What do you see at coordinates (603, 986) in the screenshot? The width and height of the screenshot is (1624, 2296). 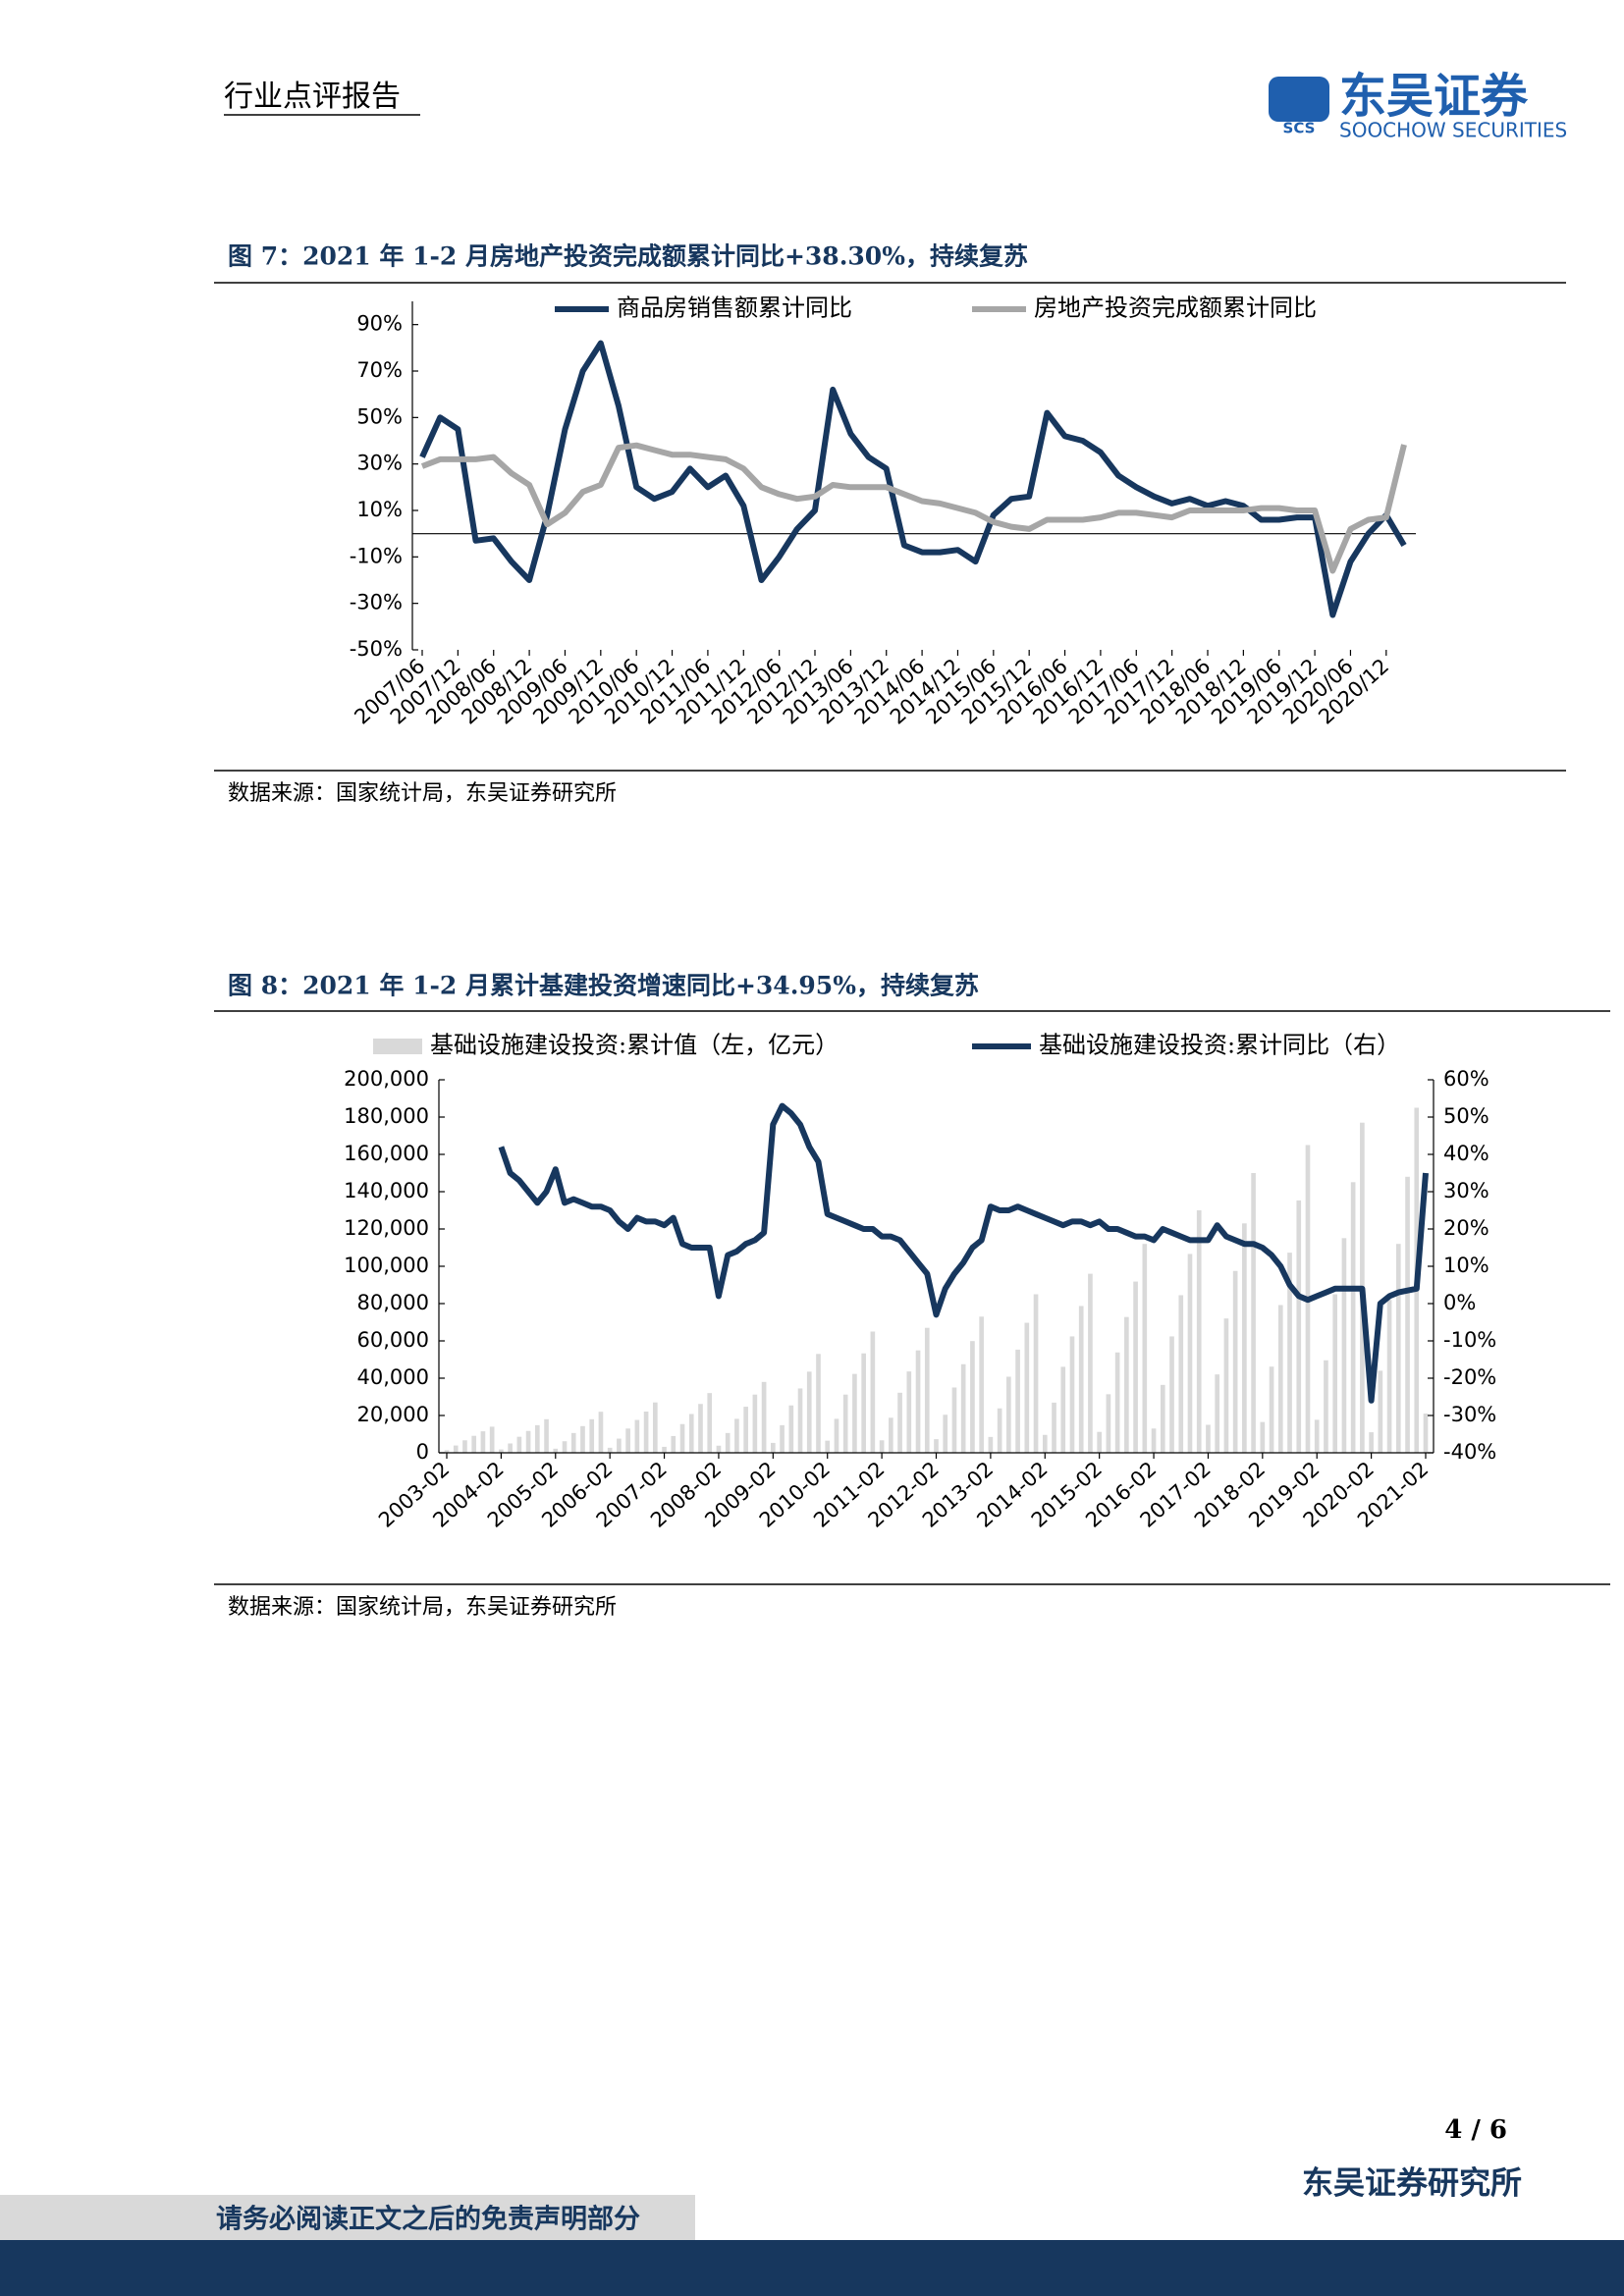 I see `figure-title: 图 8：2021 年 1-2 月累计基建投资增速同比+34.95%，持续复苏` at bounding box center [603, 986].